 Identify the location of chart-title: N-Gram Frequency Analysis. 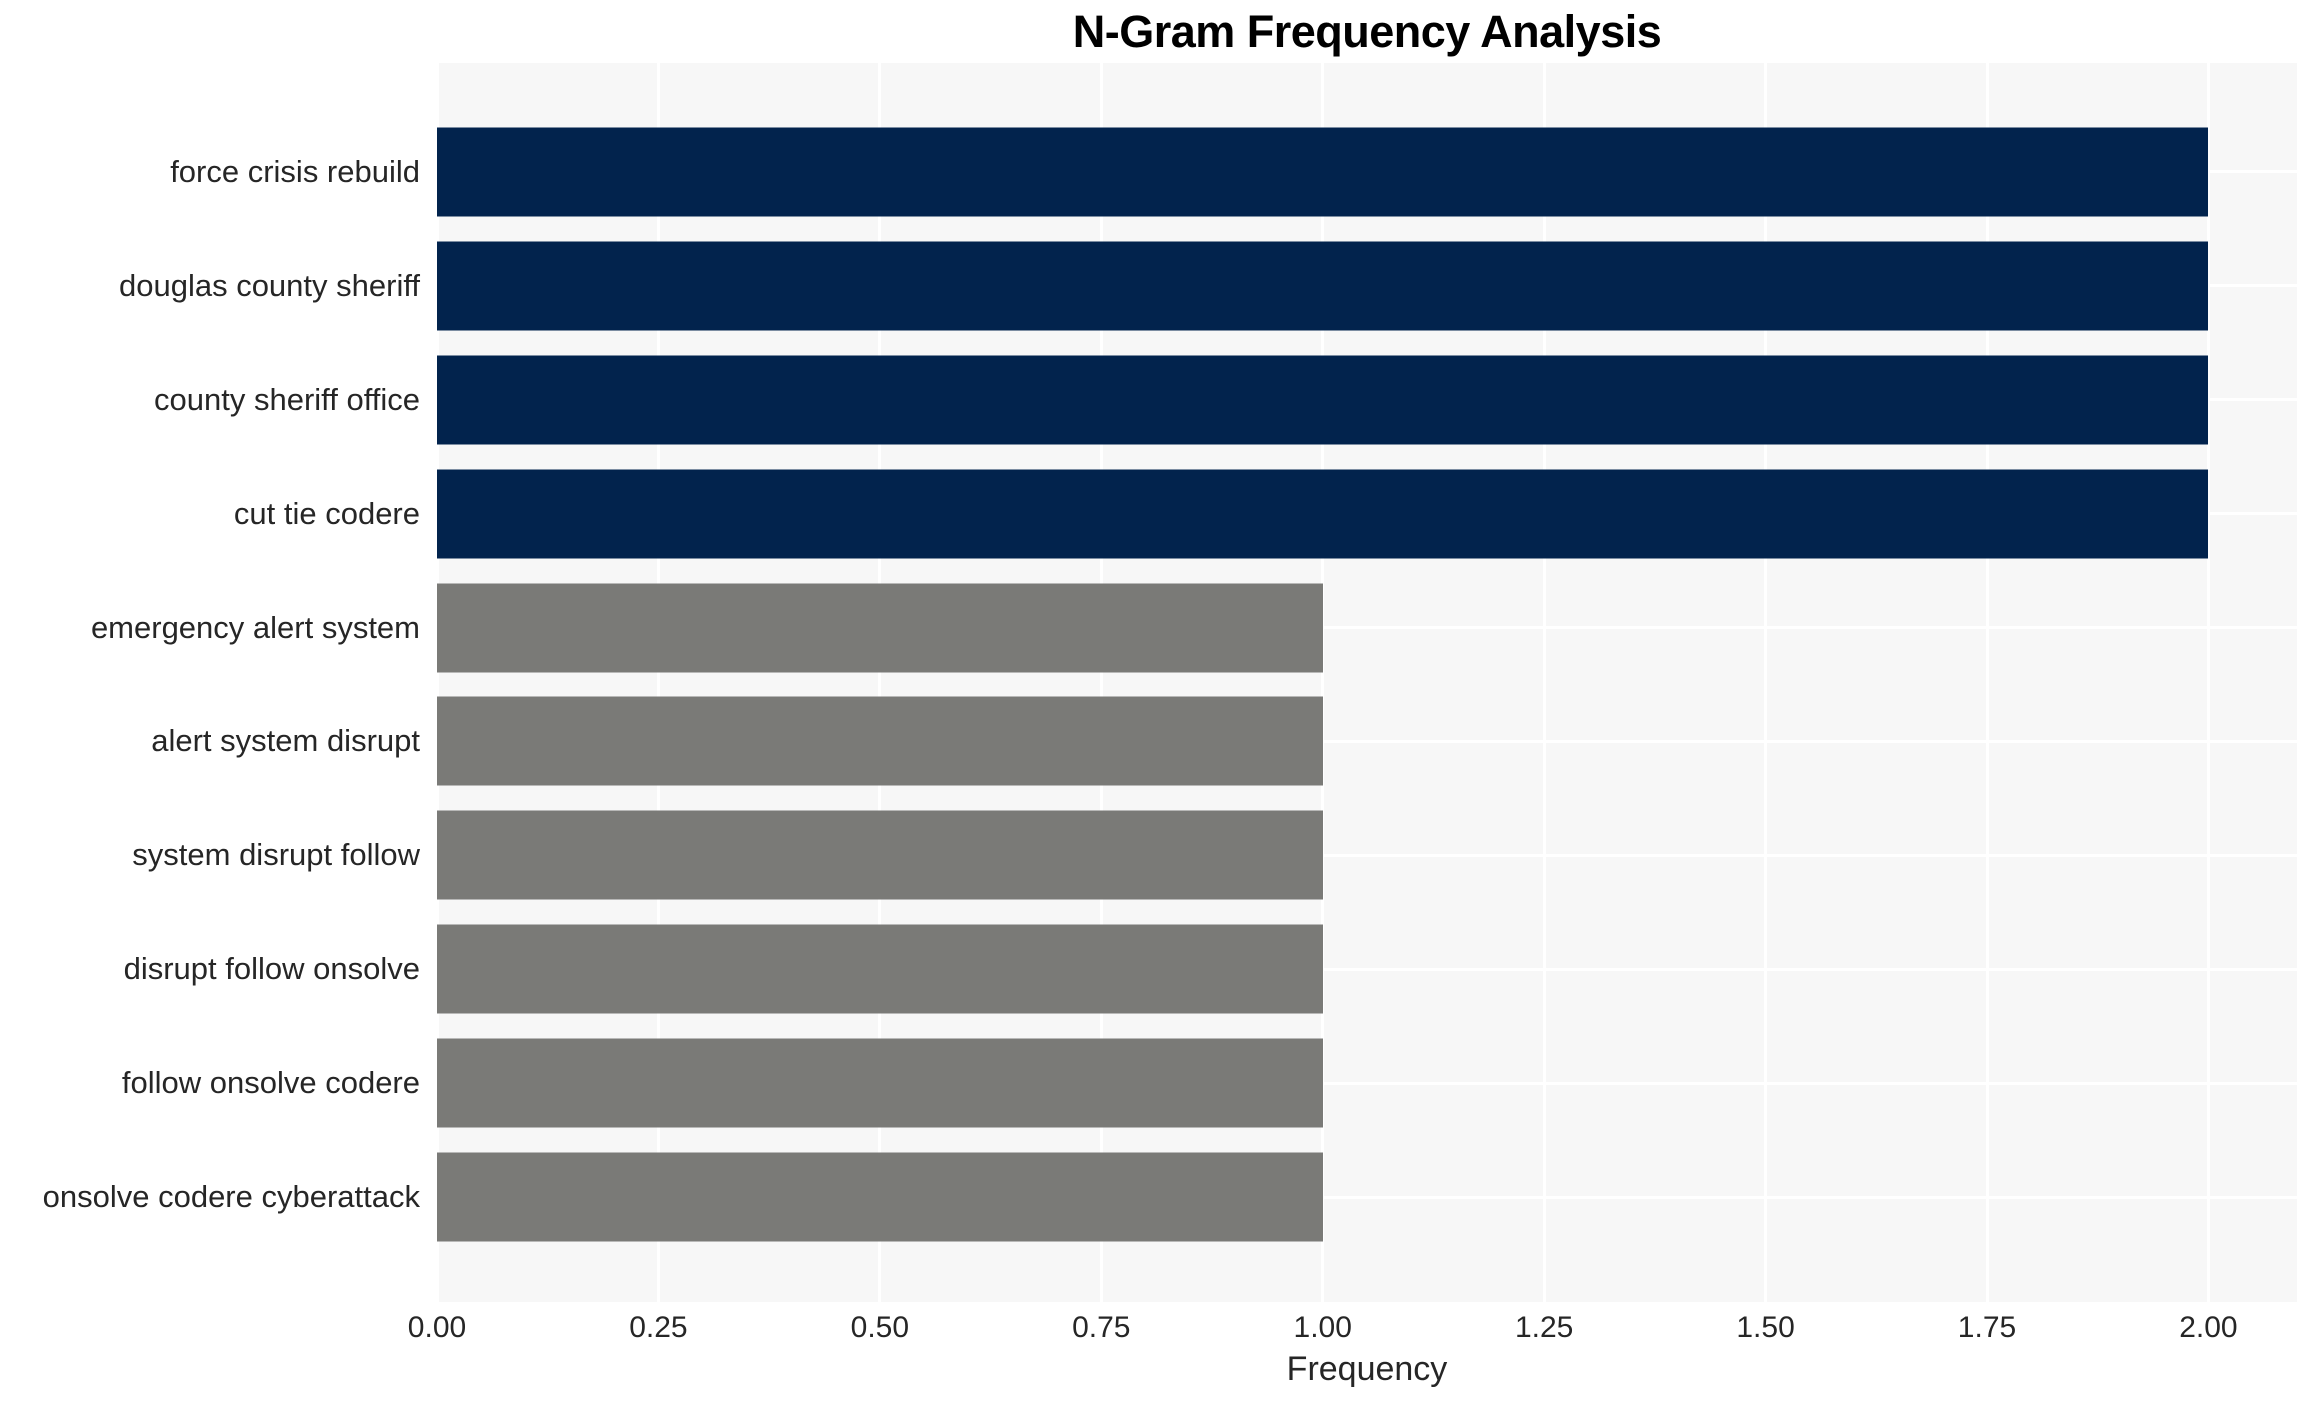
(1367, 31).